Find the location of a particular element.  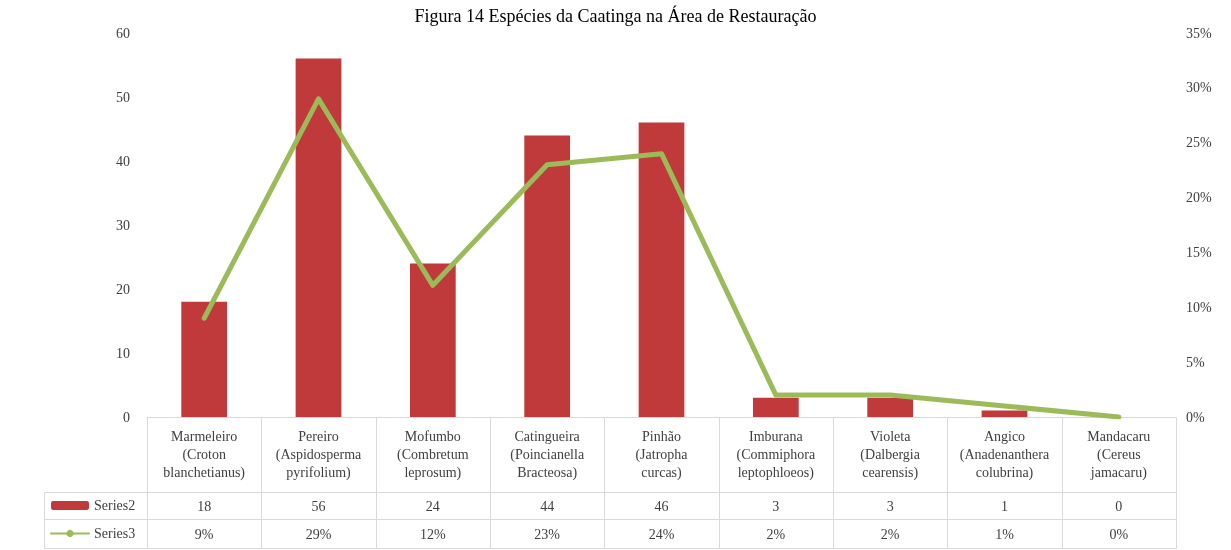

data-label: 46 is located at coordinates (661, 506).